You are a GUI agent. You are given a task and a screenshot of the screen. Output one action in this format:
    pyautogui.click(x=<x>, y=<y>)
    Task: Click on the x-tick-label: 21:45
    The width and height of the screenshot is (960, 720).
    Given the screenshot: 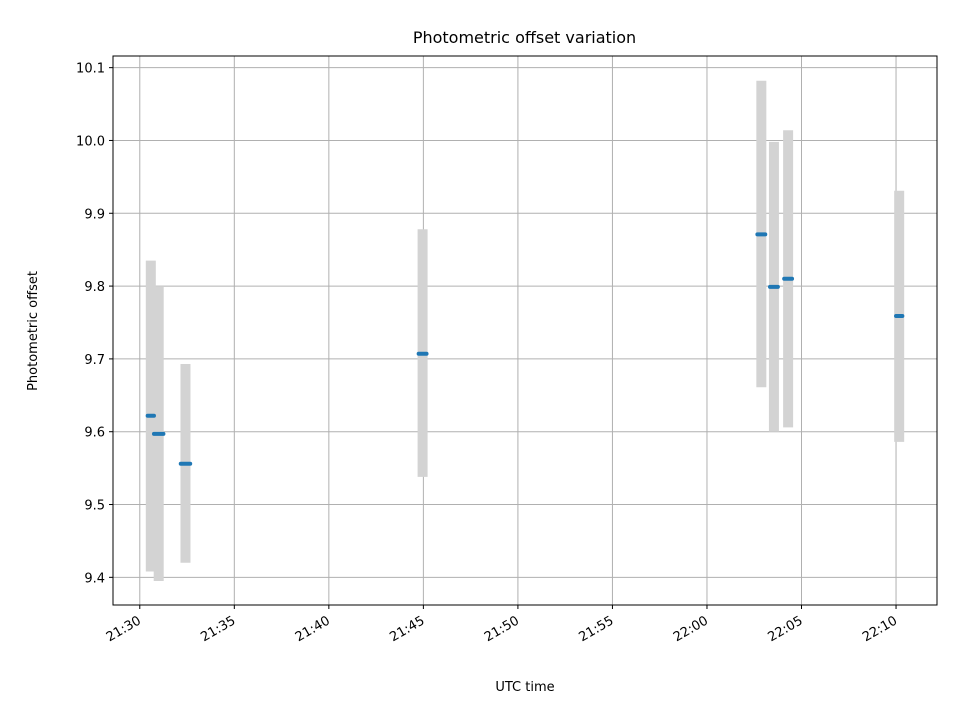 What is the action you would take?
    pyautogui.click(x=407, y=629)
    